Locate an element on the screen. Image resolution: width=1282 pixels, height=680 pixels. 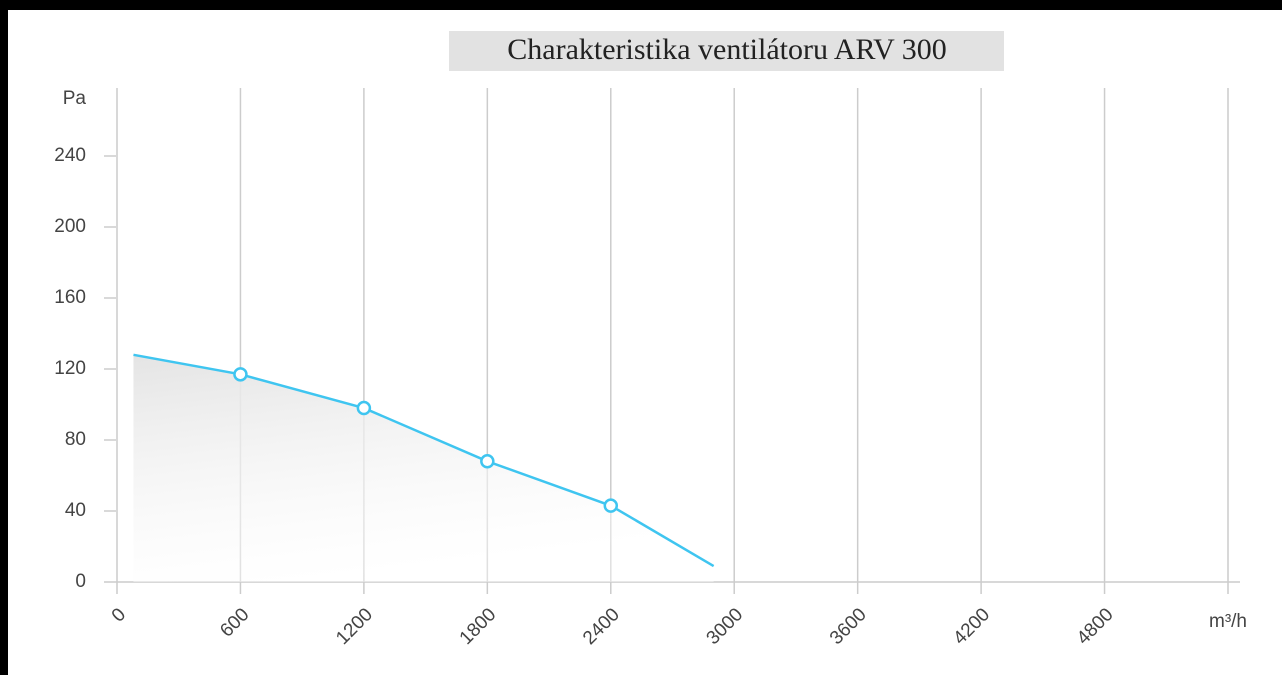
frame-top is located at coordinates (641, 5).